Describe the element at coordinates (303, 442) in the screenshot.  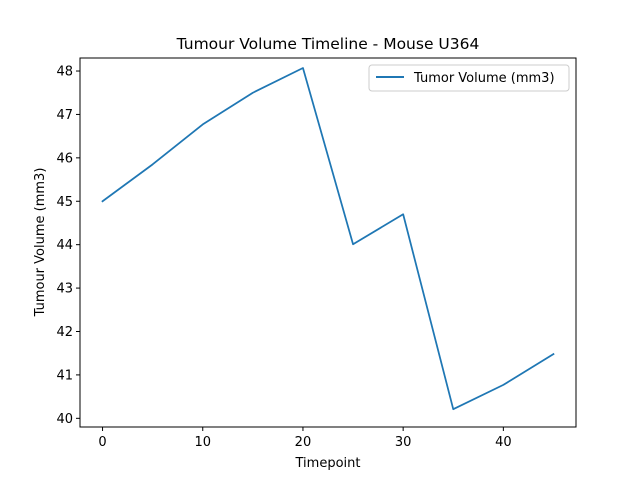
I see `x-tick-label: 20` at that location.